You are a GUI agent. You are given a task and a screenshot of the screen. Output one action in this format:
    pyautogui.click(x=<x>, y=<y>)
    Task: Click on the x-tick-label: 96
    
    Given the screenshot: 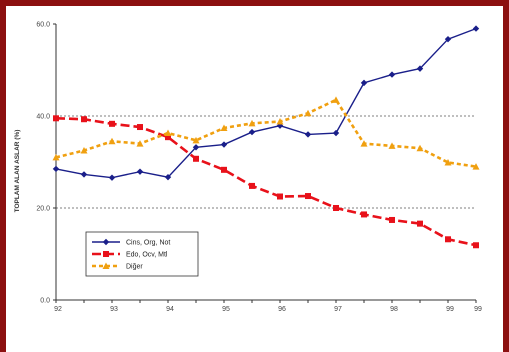 What is the action you would take?
    pyautogui.click(x=282, y=309)
    